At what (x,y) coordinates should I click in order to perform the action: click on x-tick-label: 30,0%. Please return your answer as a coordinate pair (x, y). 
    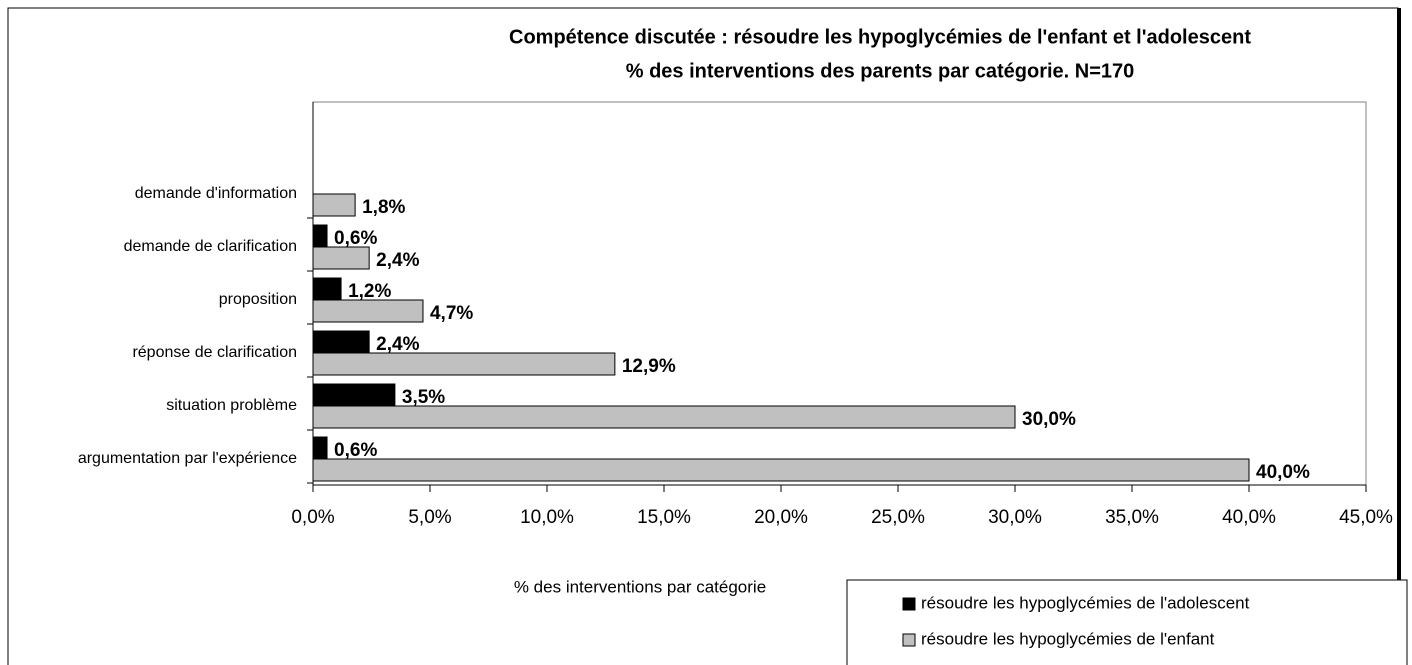
    Looking at the image, I should click on (1015, 517).